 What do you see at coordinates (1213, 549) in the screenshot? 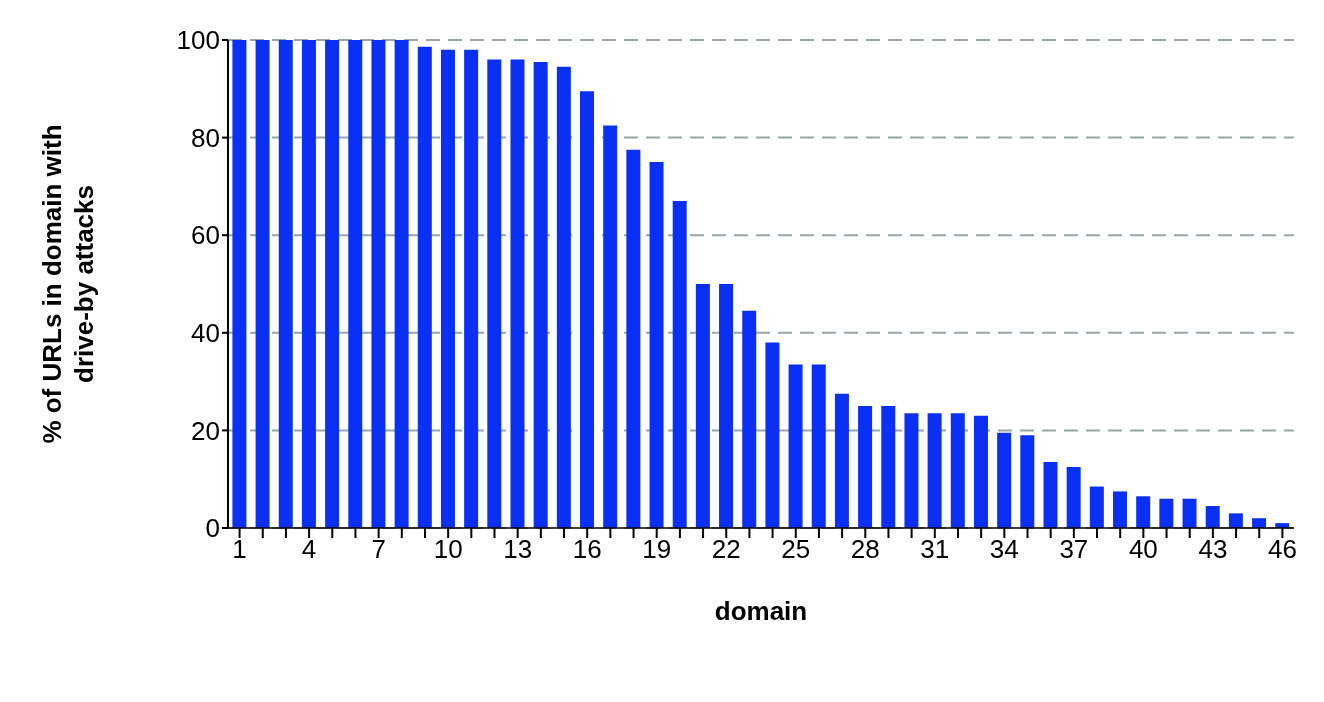
I see `x-tick-label: 43` at bounding box center [1213, 549].